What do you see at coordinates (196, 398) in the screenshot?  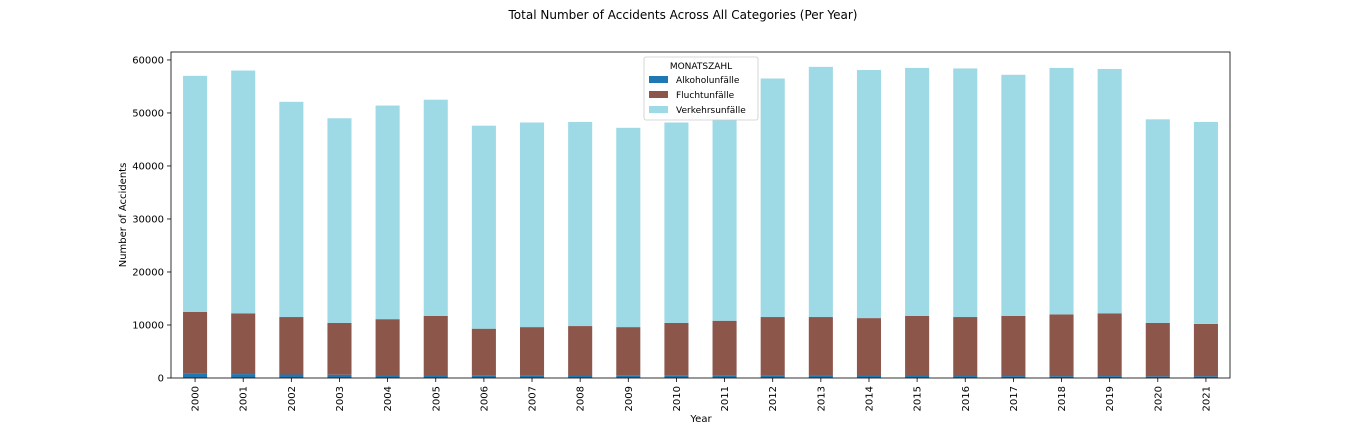 I see `x-tick-label: 2000` at bounding box center [196, 398].